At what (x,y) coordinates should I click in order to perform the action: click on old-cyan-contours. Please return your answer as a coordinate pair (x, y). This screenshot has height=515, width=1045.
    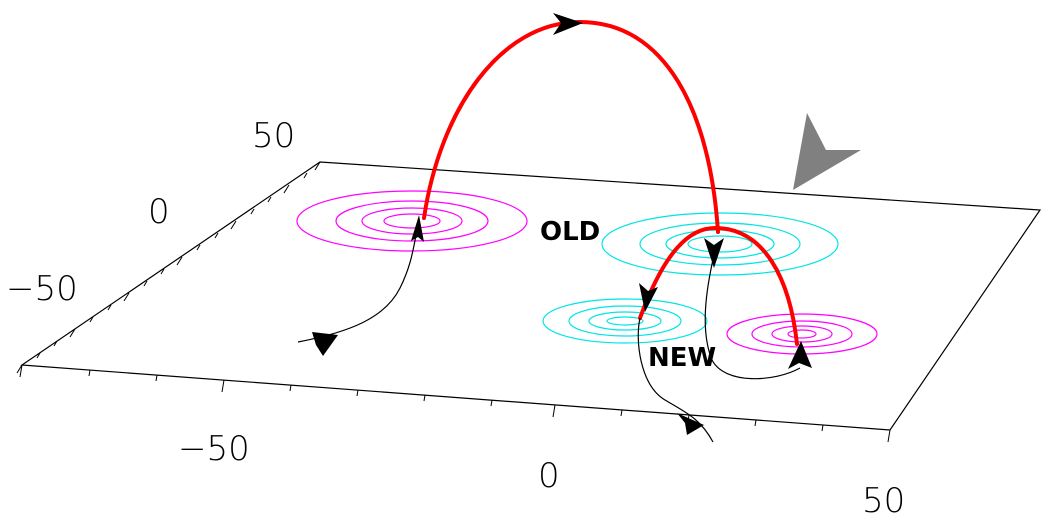
    Looking at the image, I should click on (720, 244).